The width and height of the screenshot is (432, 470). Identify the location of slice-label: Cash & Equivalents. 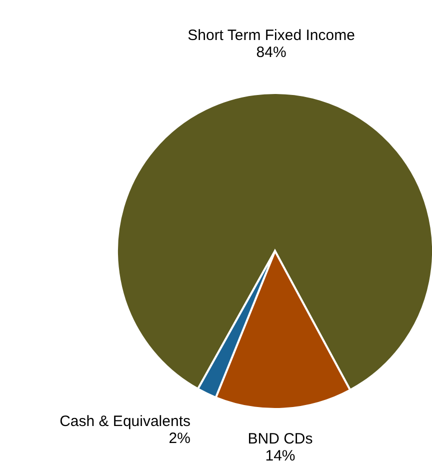
(125, 421).